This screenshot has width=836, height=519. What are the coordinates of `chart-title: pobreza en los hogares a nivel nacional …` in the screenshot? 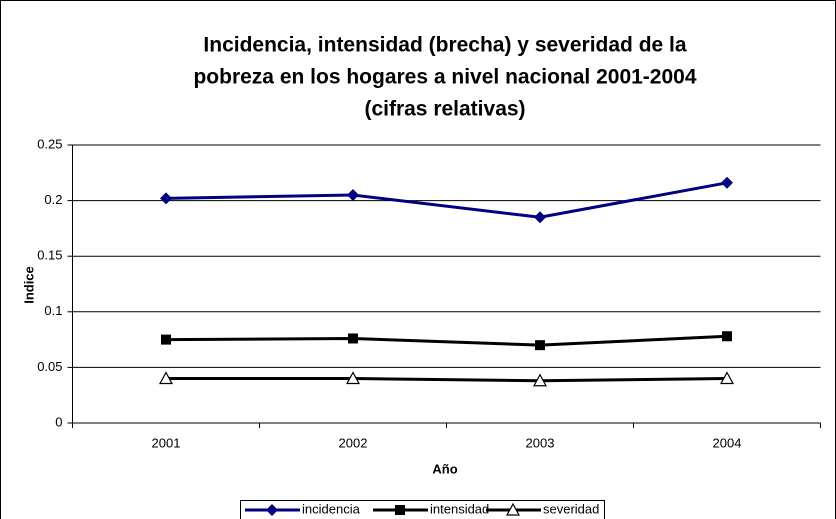 It's located at (444, 77).